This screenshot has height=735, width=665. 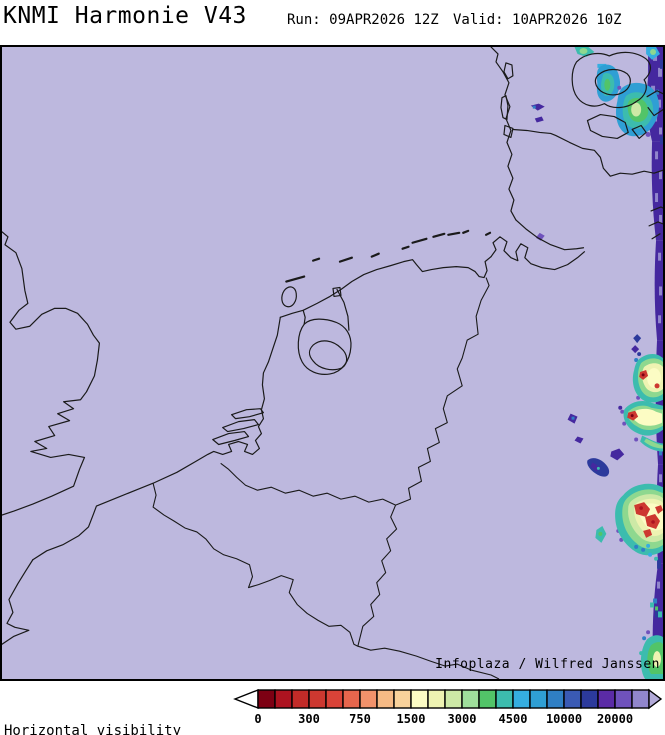 What do you see at coordinates (567, 20) in the screenshot?
I see `valid-value: 10APR2026 10Z` at bounding box center [567, 20].